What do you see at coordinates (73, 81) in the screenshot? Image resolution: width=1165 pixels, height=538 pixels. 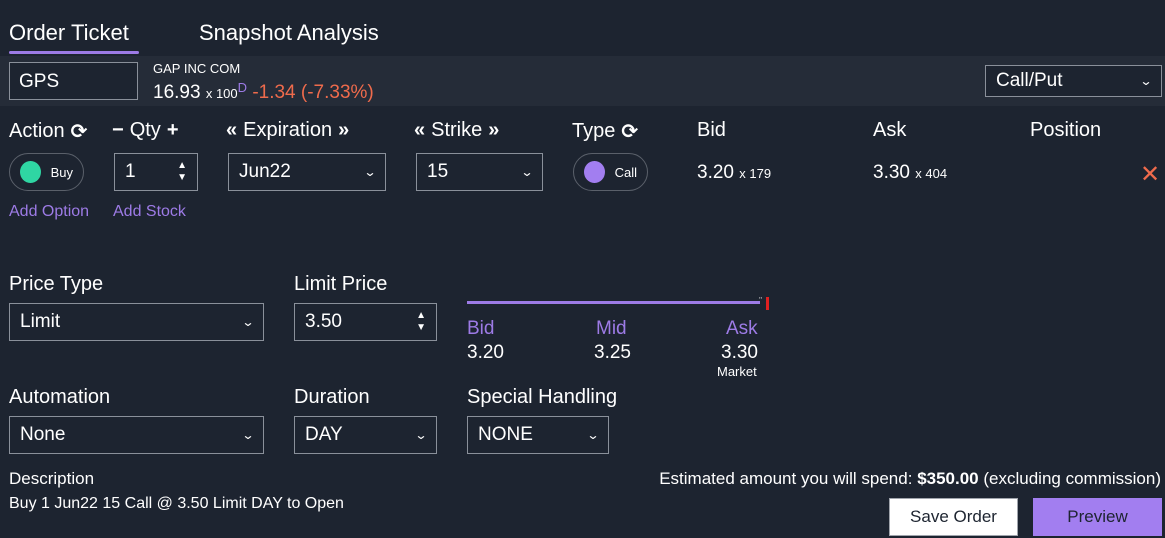 I see `symbol-input: GPS` at bounding box center [73, 81].